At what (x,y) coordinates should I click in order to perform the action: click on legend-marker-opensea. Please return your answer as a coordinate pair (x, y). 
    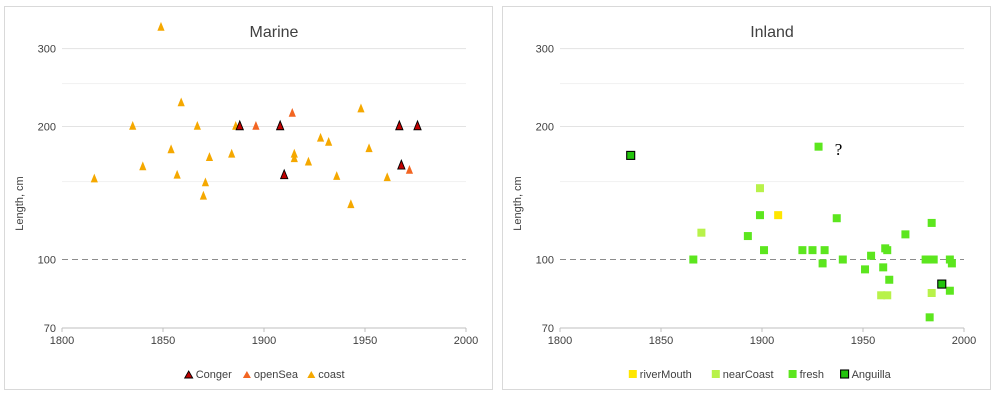
    Looking at the image, I should click on (246, 374).